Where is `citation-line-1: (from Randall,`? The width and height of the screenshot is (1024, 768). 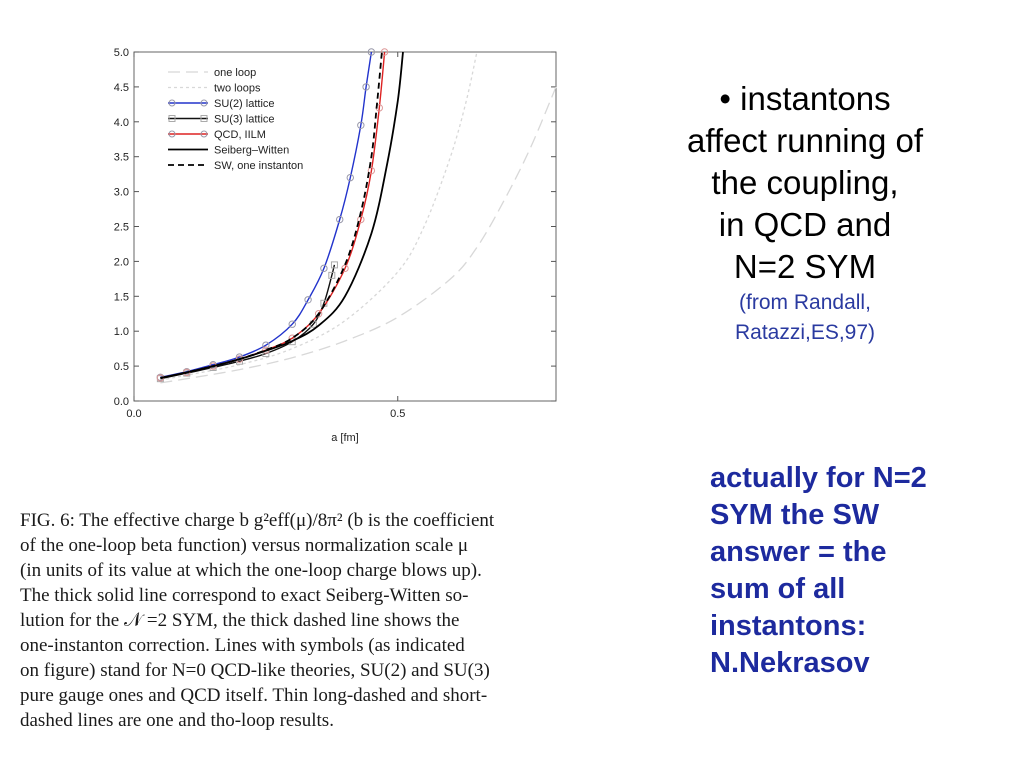 citation-line-1: (from Randall, is located at coordinates (805, 302).